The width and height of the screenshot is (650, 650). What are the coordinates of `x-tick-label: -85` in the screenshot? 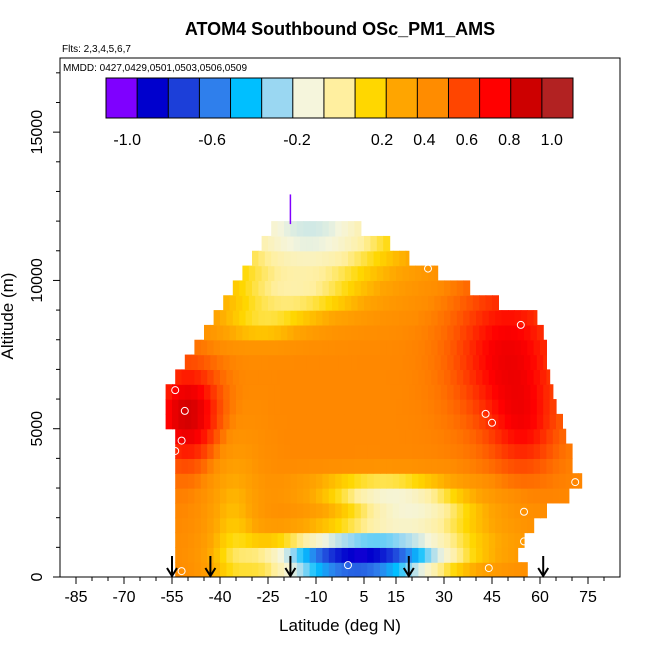 It's located at (75, 597).